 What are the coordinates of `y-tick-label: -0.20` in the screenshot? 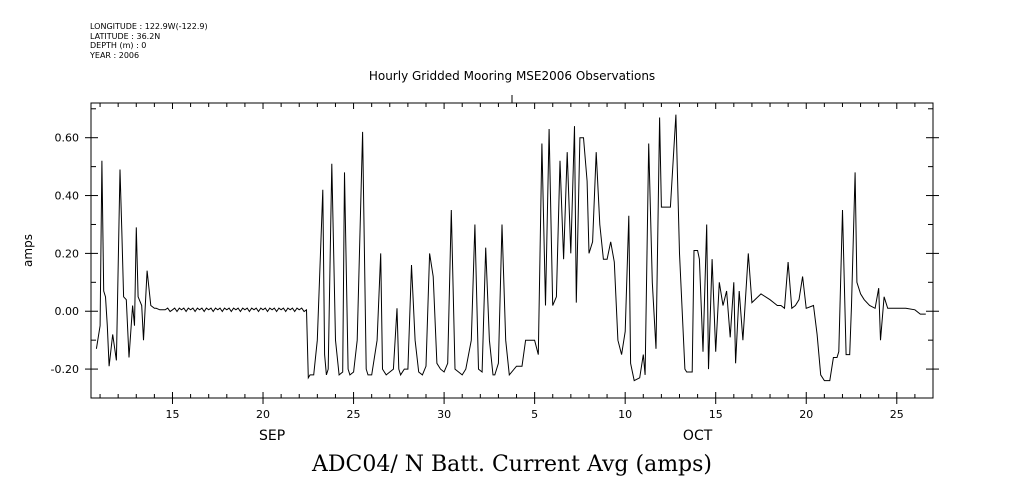 It's located at (65, 369).